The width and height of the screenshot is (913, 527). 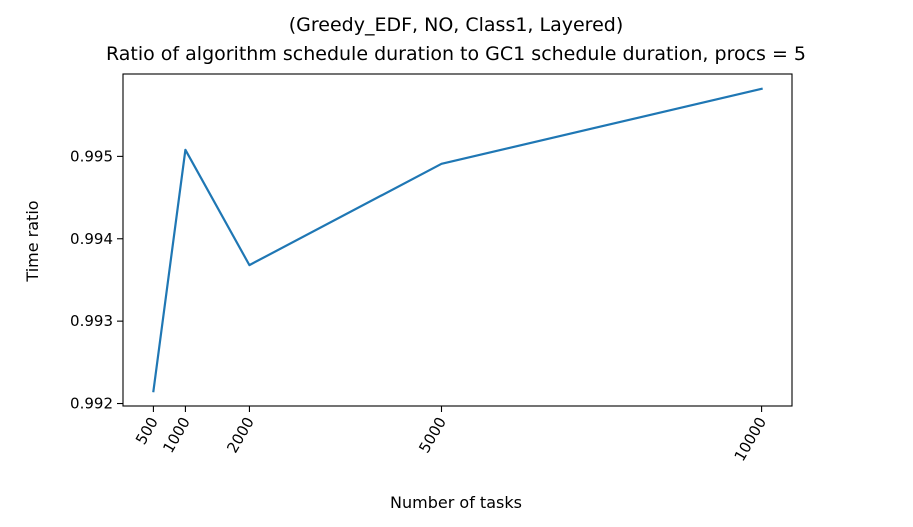 What do you see at coordinates (91, 404) in the screenshot?
I see `y-tick-label: 0.992` at bounding box center [91, 404].